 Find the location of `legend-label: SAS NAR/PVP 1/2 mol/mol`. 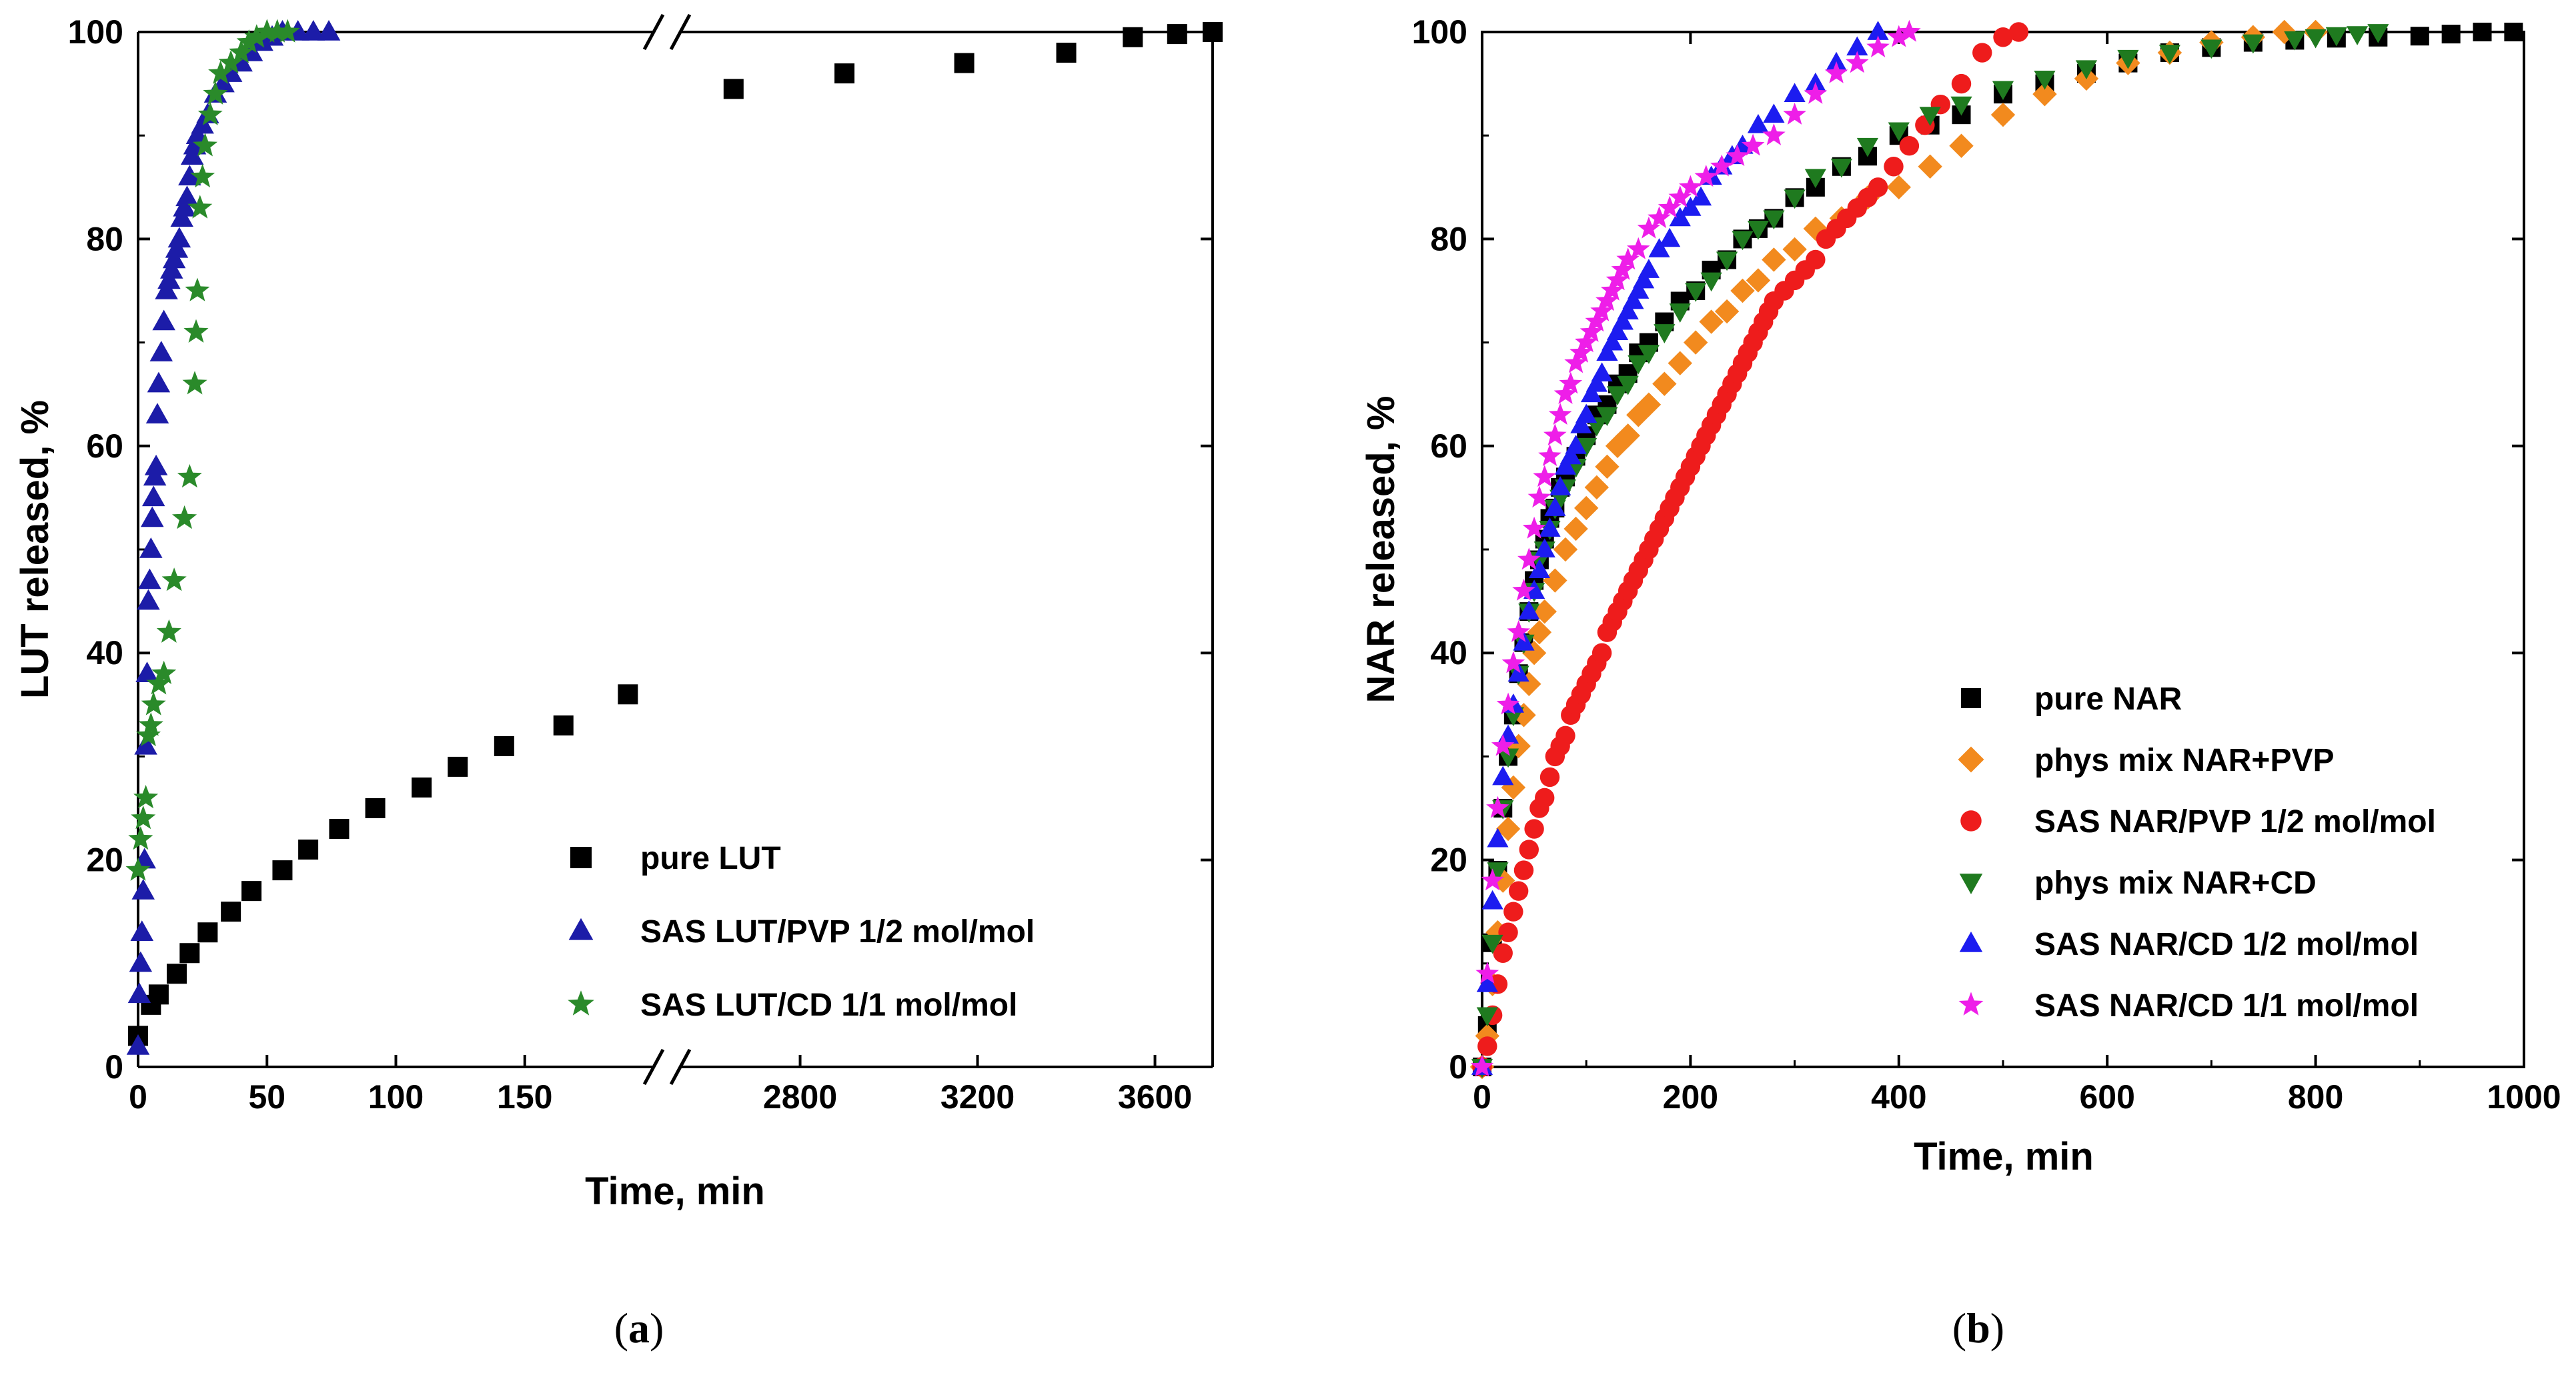

legend-label: SAS NAR/PVP 1/2 mol/mol is located at coordinates (2235, 822).